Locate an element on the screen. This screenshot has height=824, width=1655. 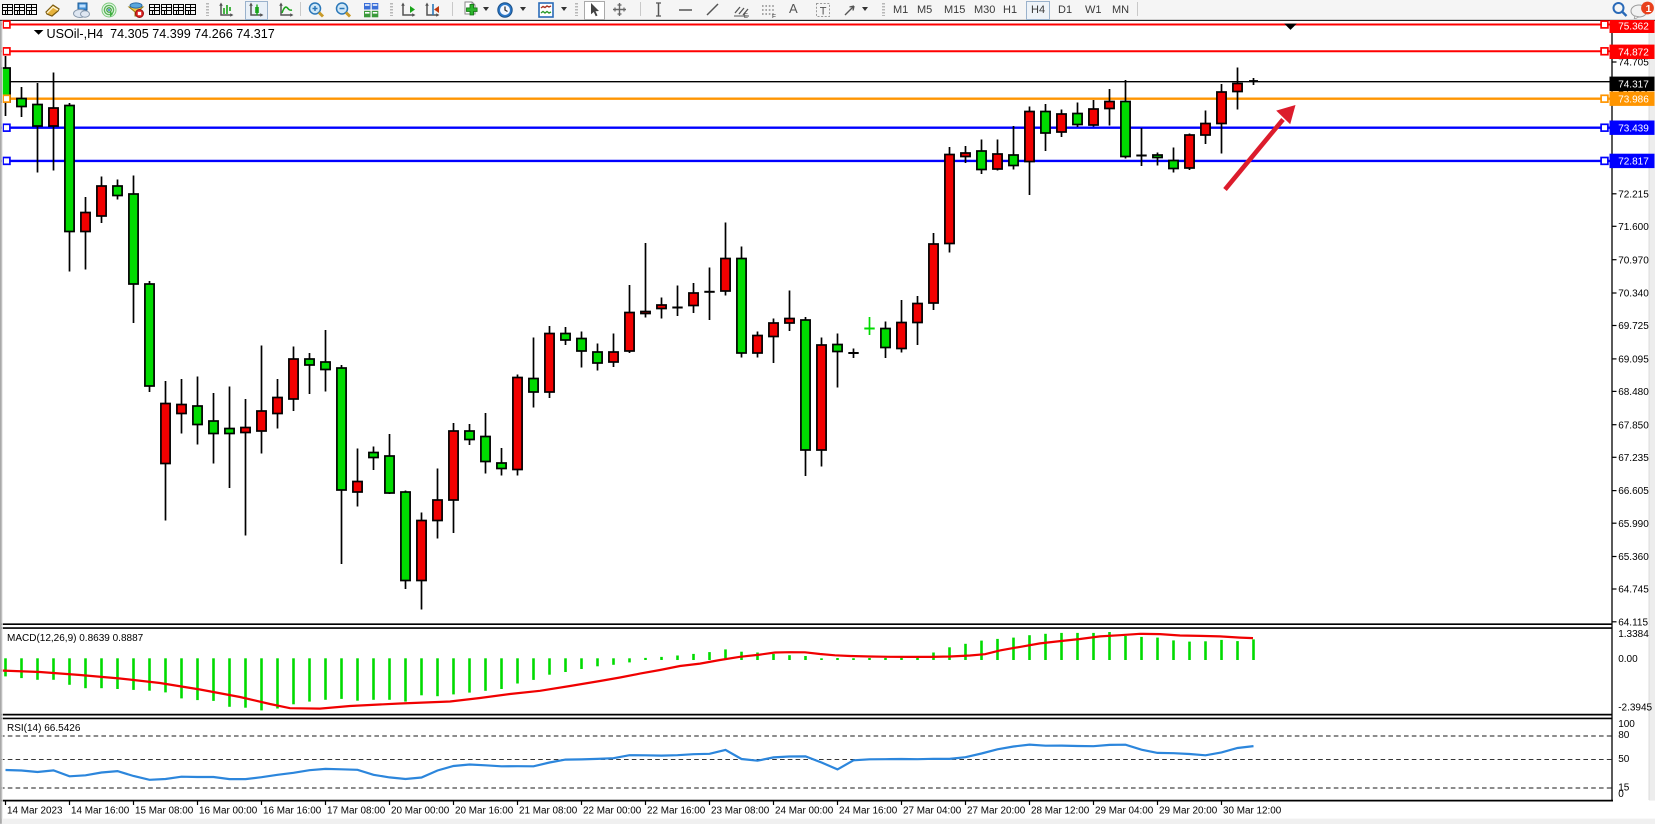
svg-text: 69.095 is located at coordinates (1633, 360).